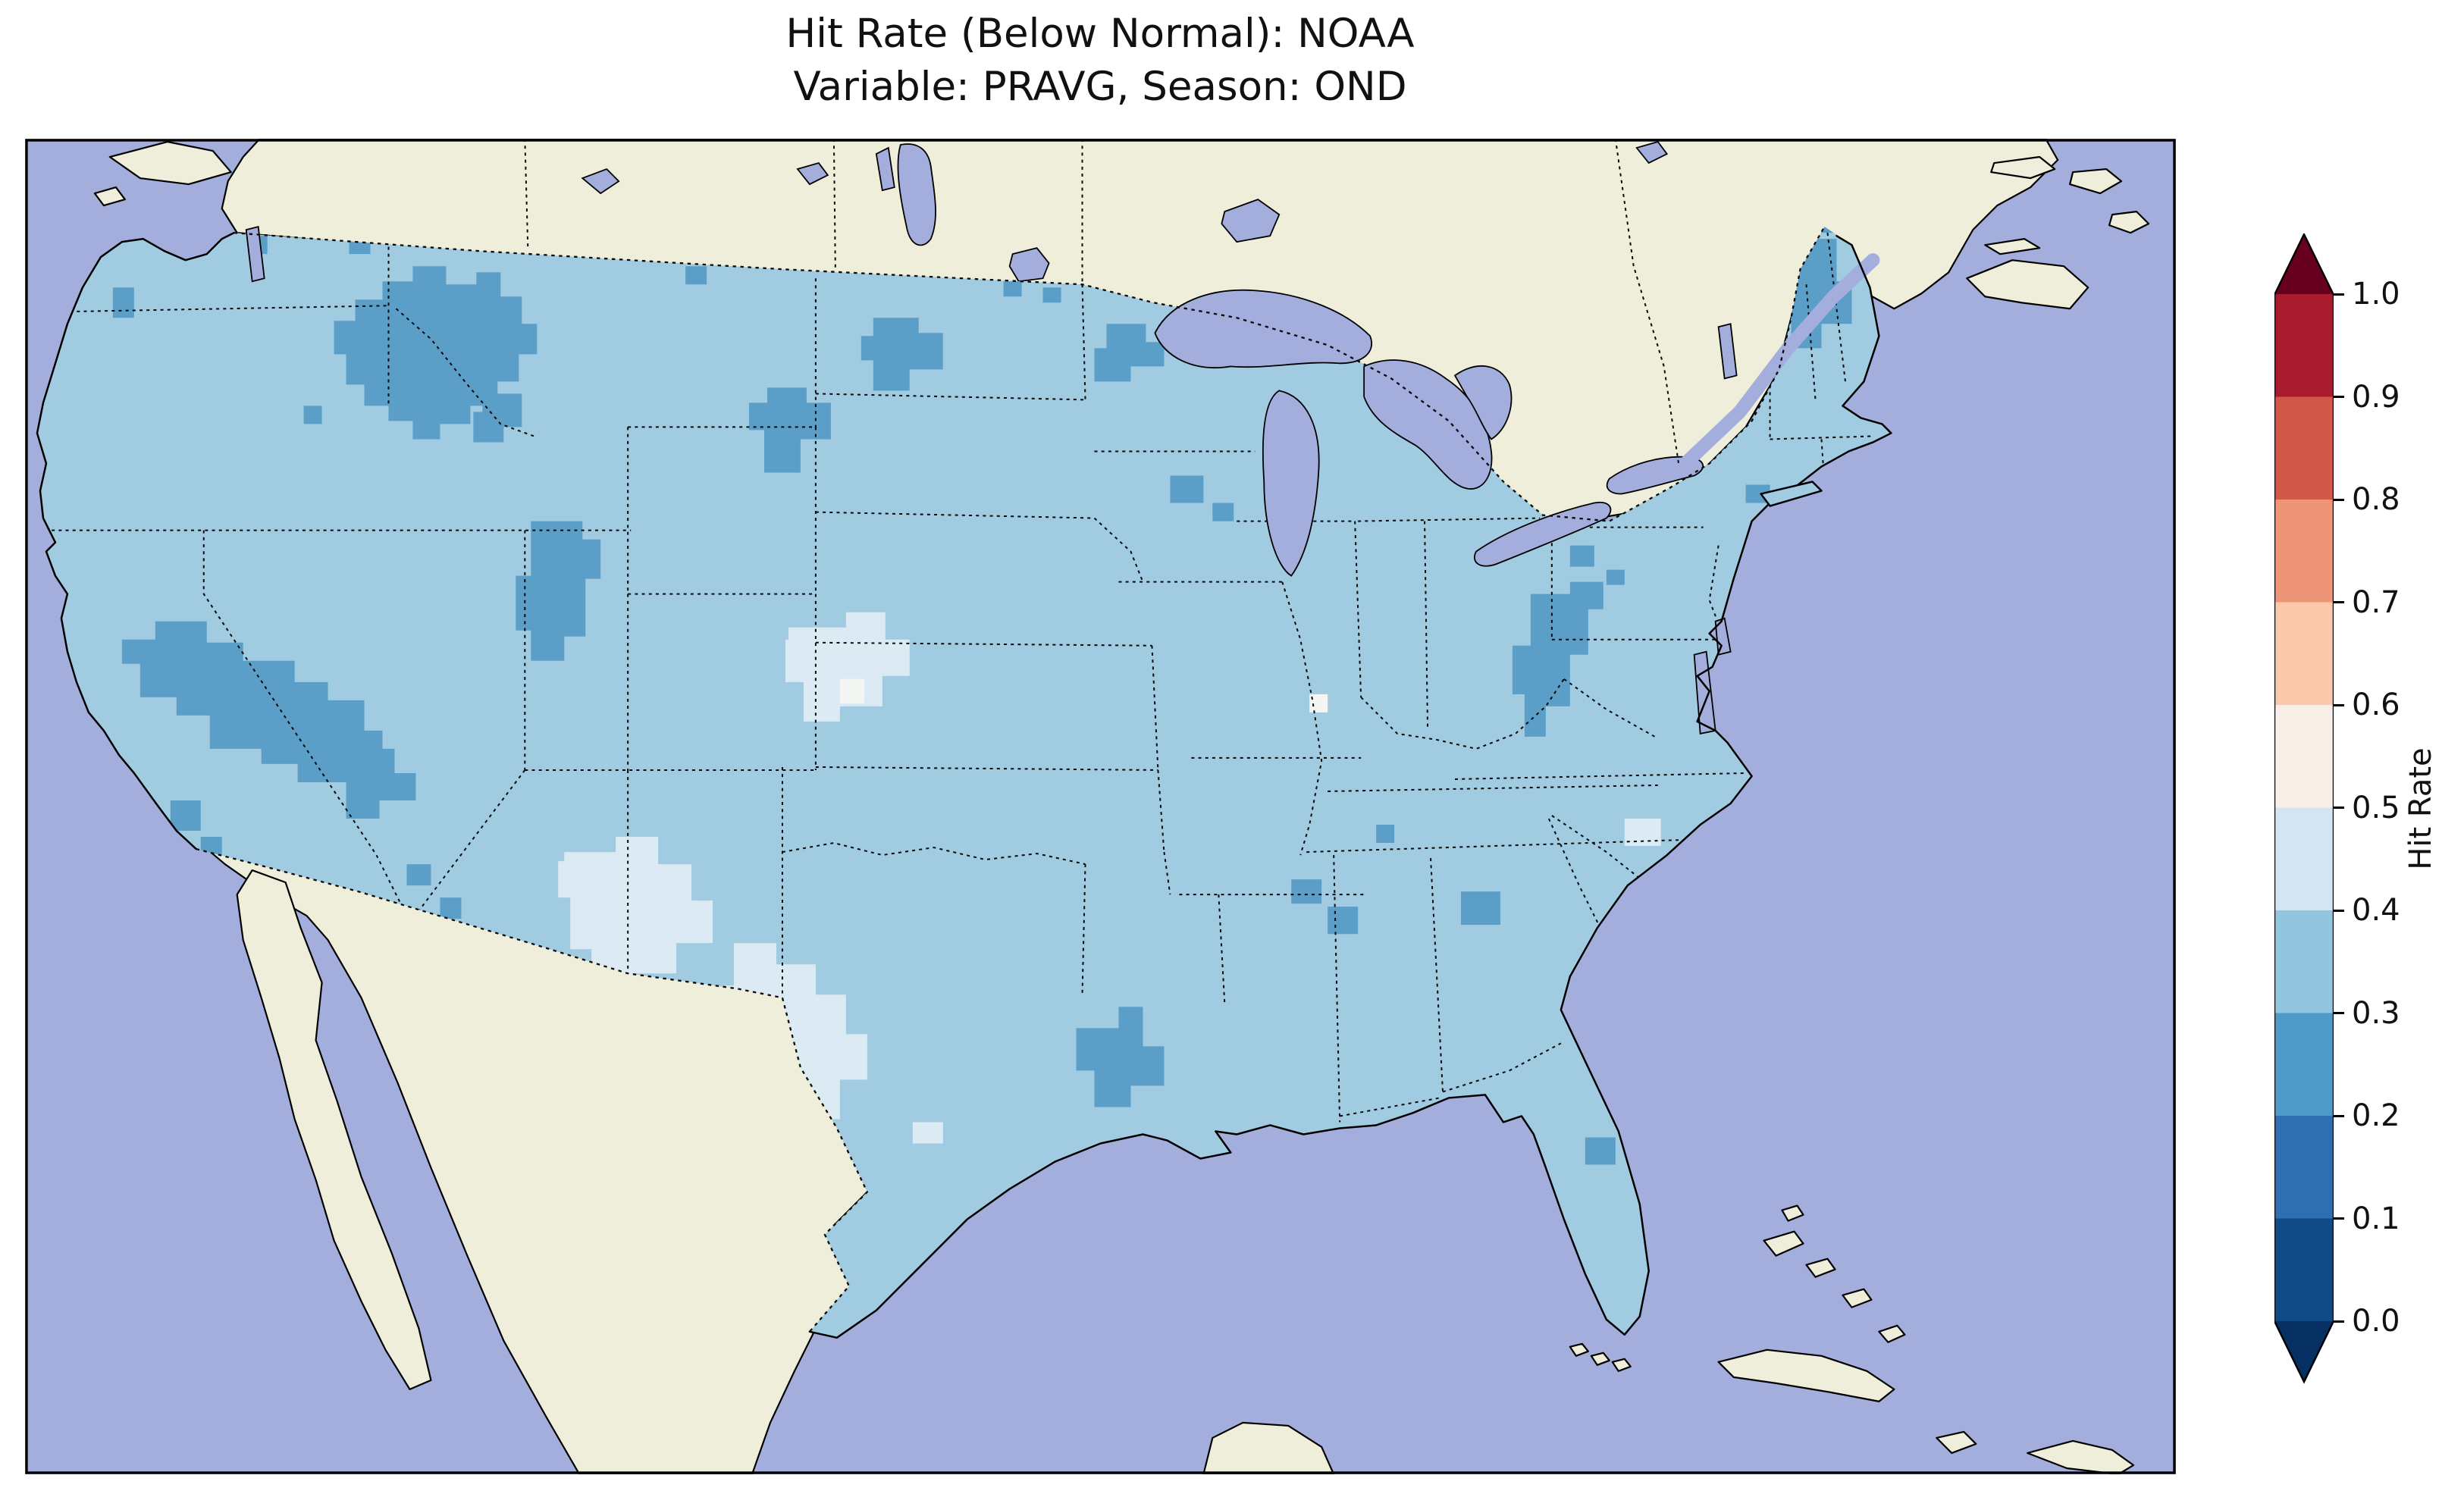  I want to click on canada-province-borders, so click(1102, 303).